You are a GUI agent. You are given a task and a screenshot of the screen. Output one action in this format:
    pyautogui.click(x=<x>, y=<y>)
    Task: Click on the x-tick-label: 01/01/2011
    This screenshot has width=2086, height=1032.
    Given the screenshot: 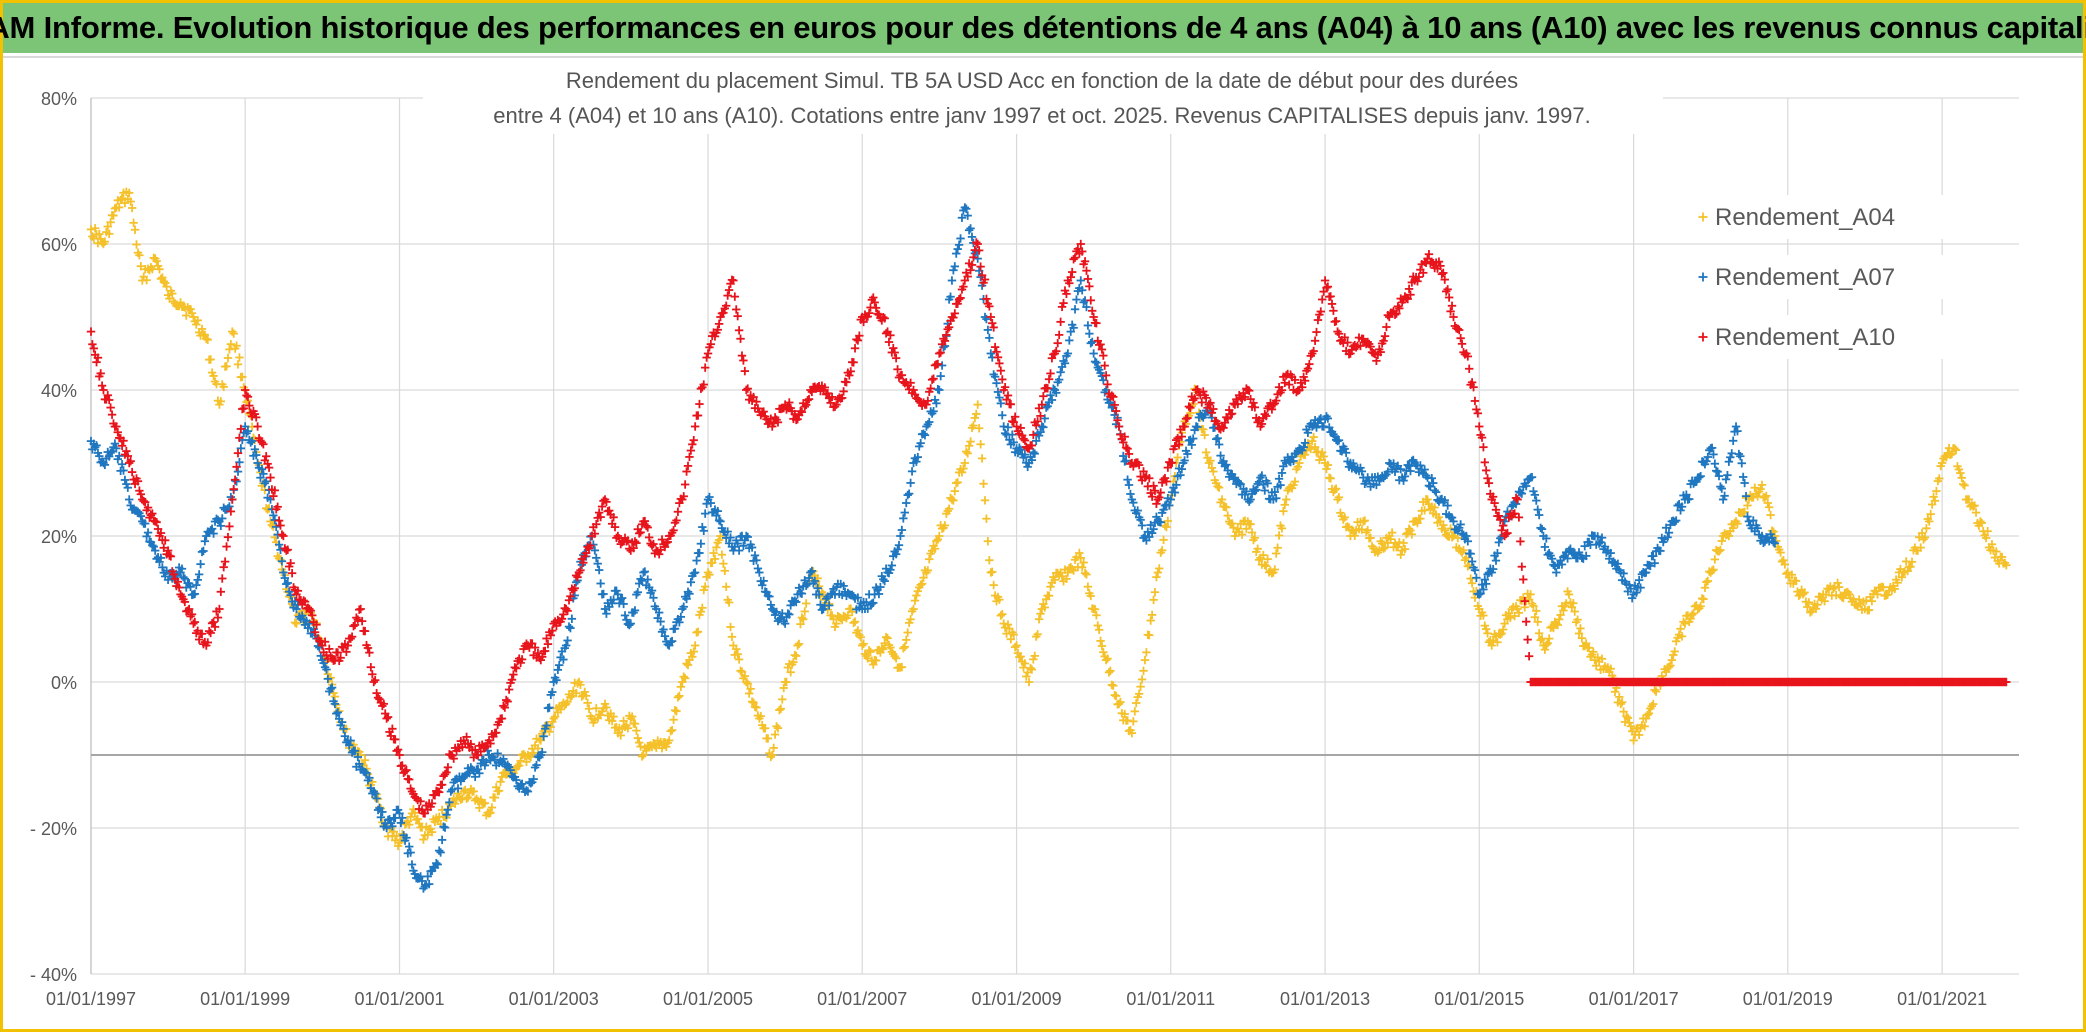 What is the action you would take?
    pyautogui.click(x=1170, y=999)
    